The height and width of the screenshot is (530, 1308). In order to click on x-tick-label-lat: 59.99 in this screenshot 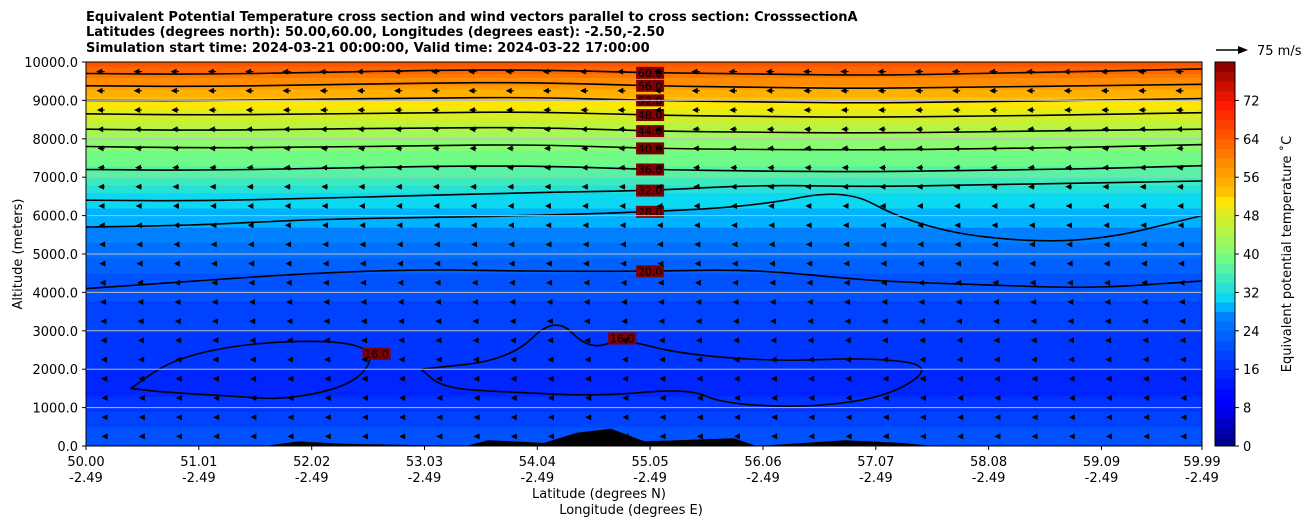, I will do `click(1201, 462)`.